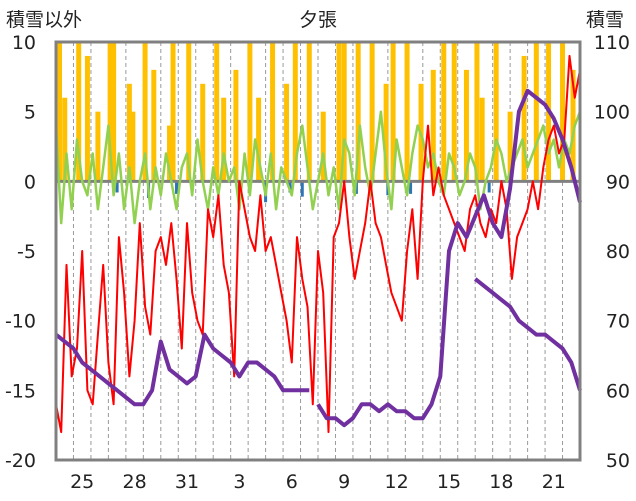 Image resolution: width=636 pixels, height=501 pixels. Describe the element at coordinates (44, 20) in the screenshot. I see `left-axis-label: 積雪以外` at that location.